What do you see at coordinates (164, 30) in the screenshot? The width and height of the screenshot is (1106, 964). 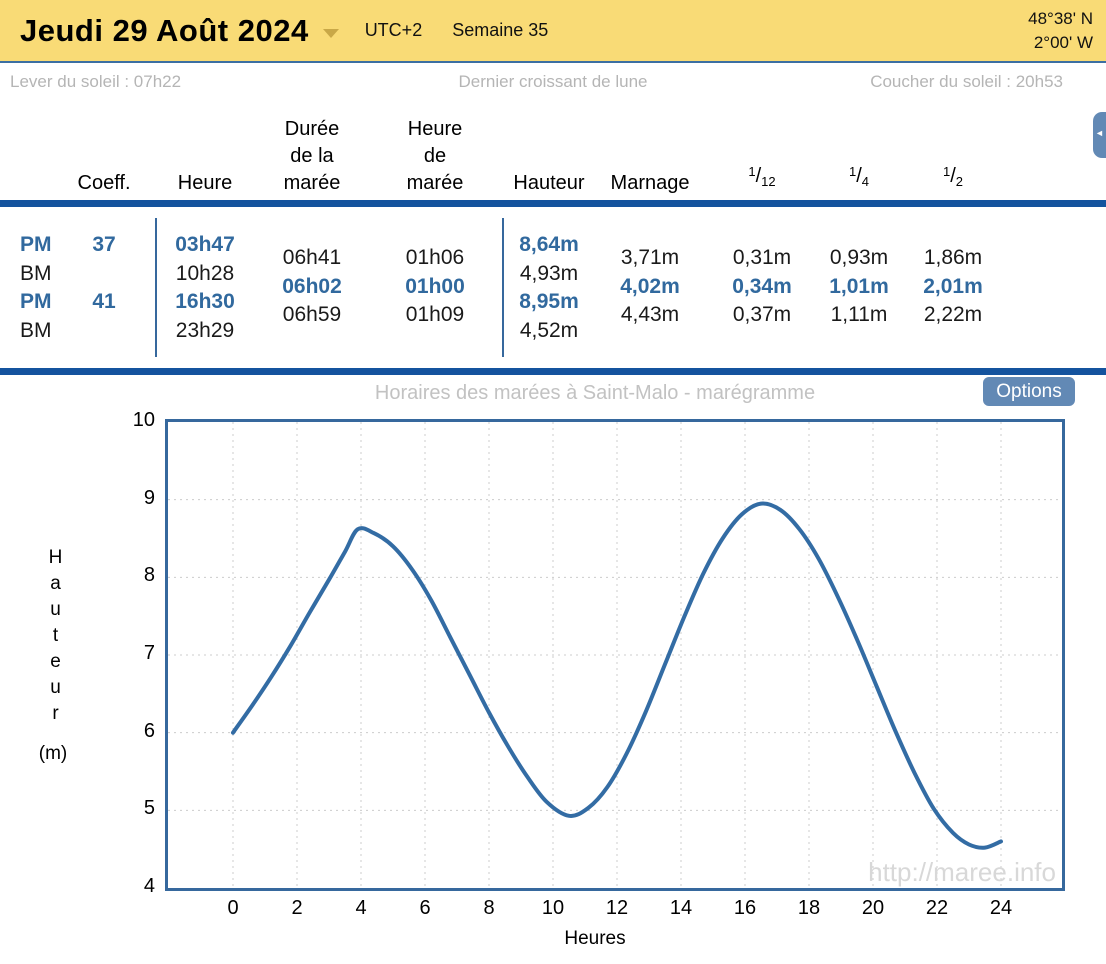 I see `page-title-date: Jeudi 29 Août 2024` at bounding box center [164, 30].